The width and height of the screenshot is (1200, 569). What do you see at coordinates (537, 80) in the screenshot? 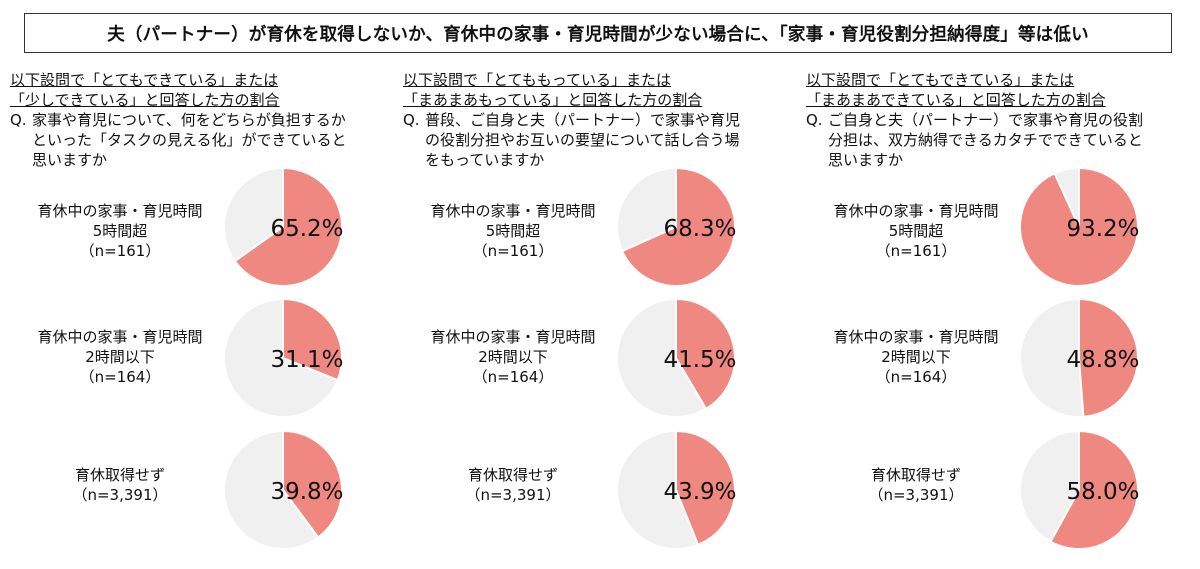
I see `panel-header-line-1: 以下設問で「とてももっている」または` at bounding box center [537, 80].